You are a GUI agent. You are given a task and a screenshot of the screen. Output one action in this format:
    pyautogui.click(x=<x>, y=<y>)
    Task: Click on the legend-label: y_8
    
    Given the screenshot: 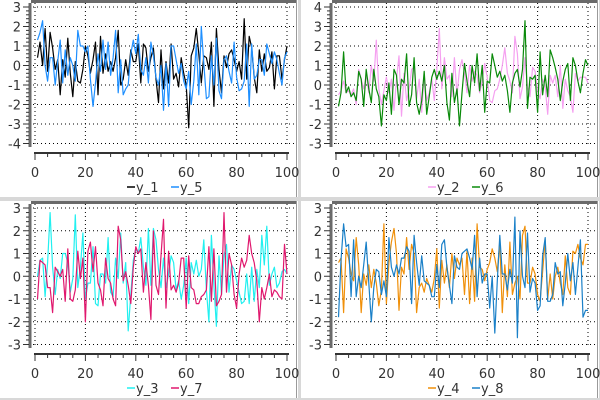 What is the action you would take?
    pyautogui.click(x=492, y=389)
    